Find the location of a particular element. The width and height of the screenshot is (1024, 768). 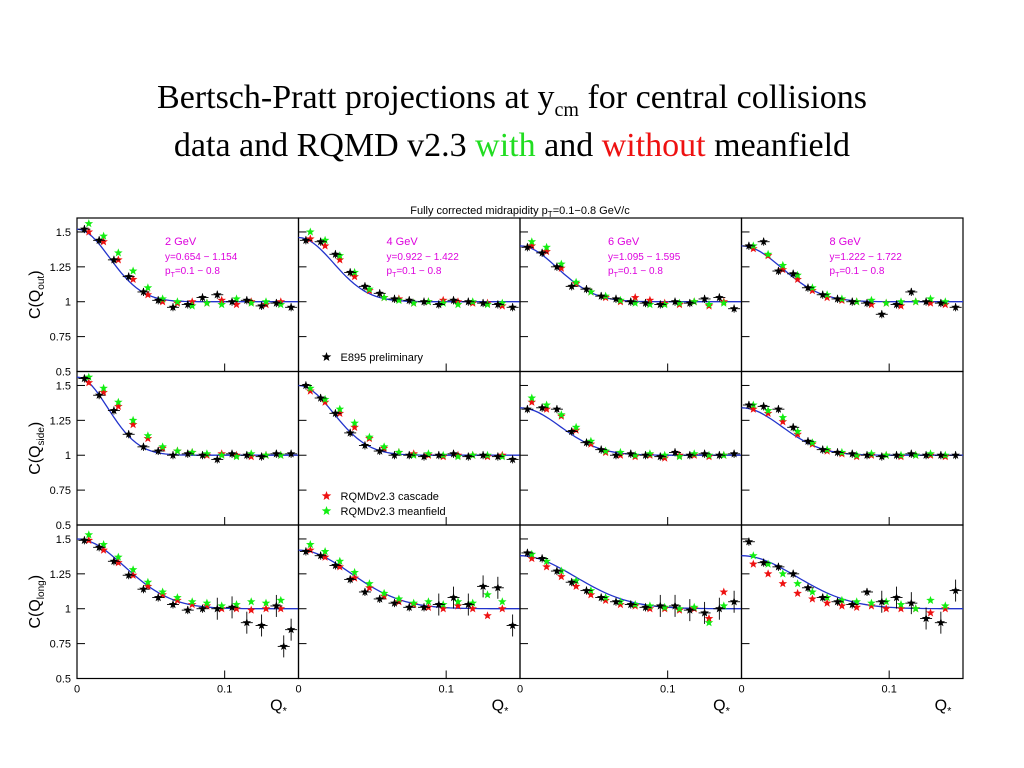

panel-out-2: 6 GeV y=1.095 − 1.595 pT=0.1 − 0.8 is located at coordinates (631, 295).